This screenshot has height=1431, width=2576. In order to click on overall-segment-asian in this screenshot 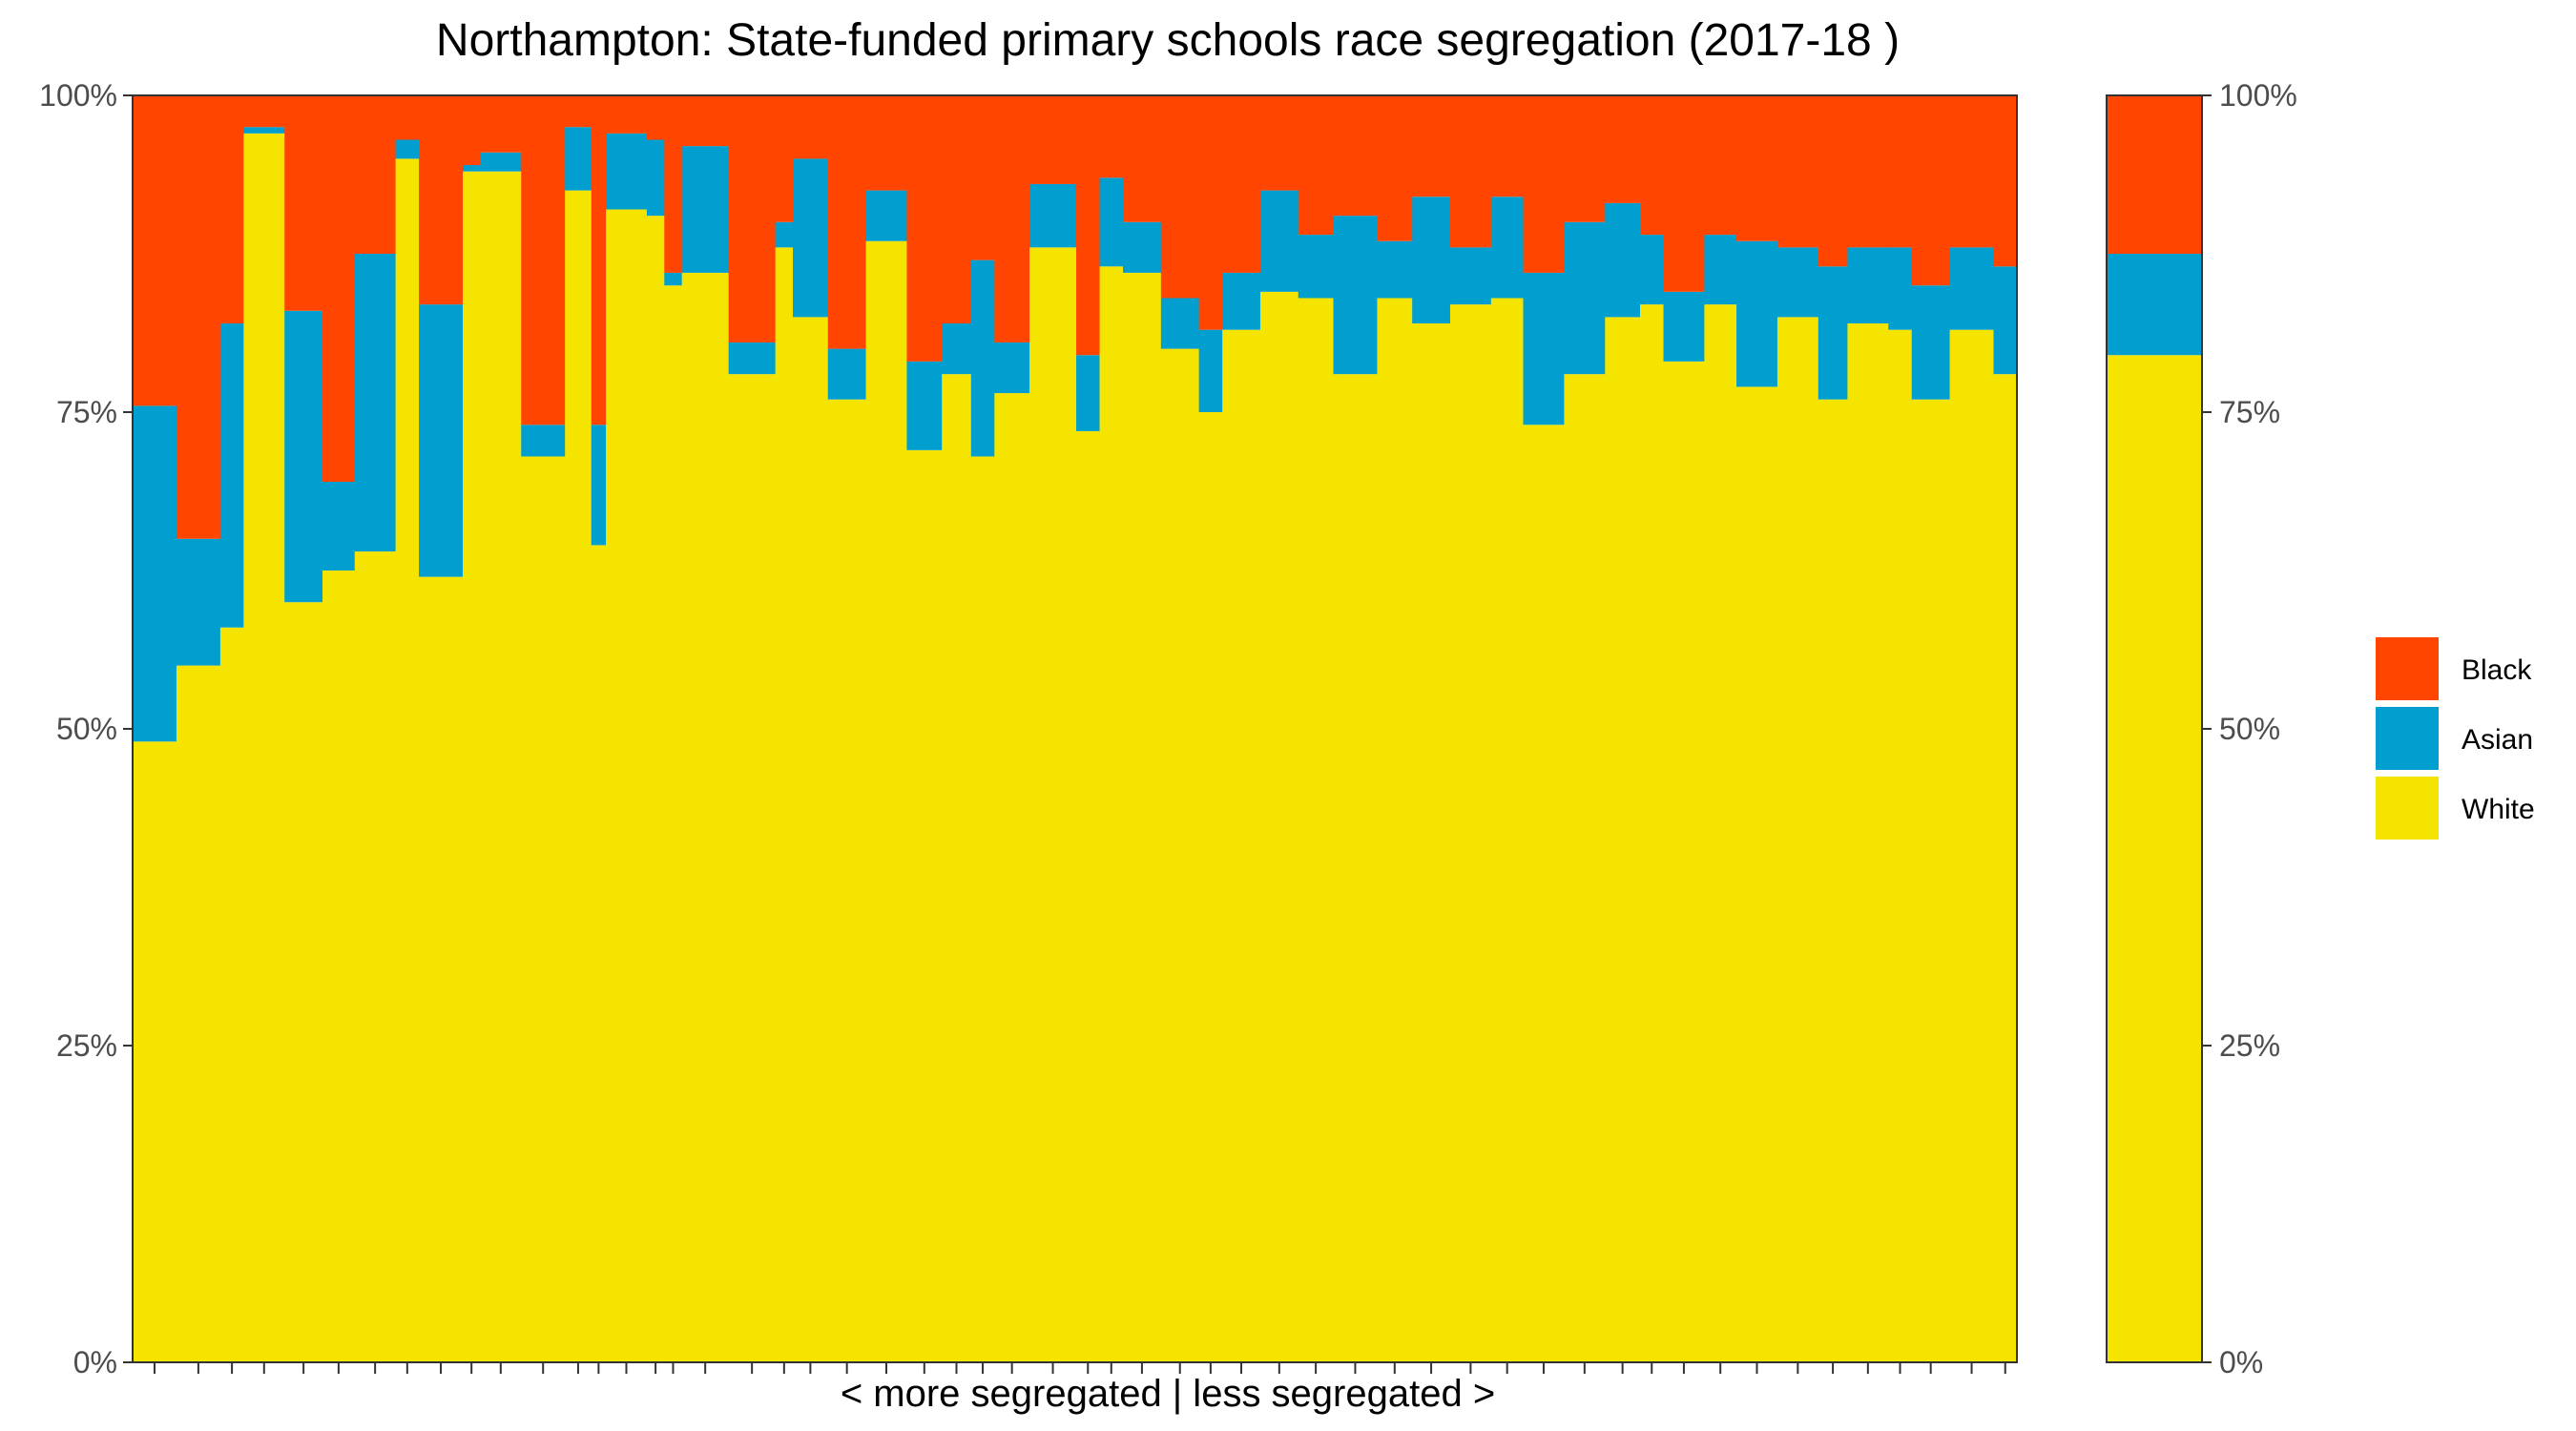, I will do `click(2154, 305)`.